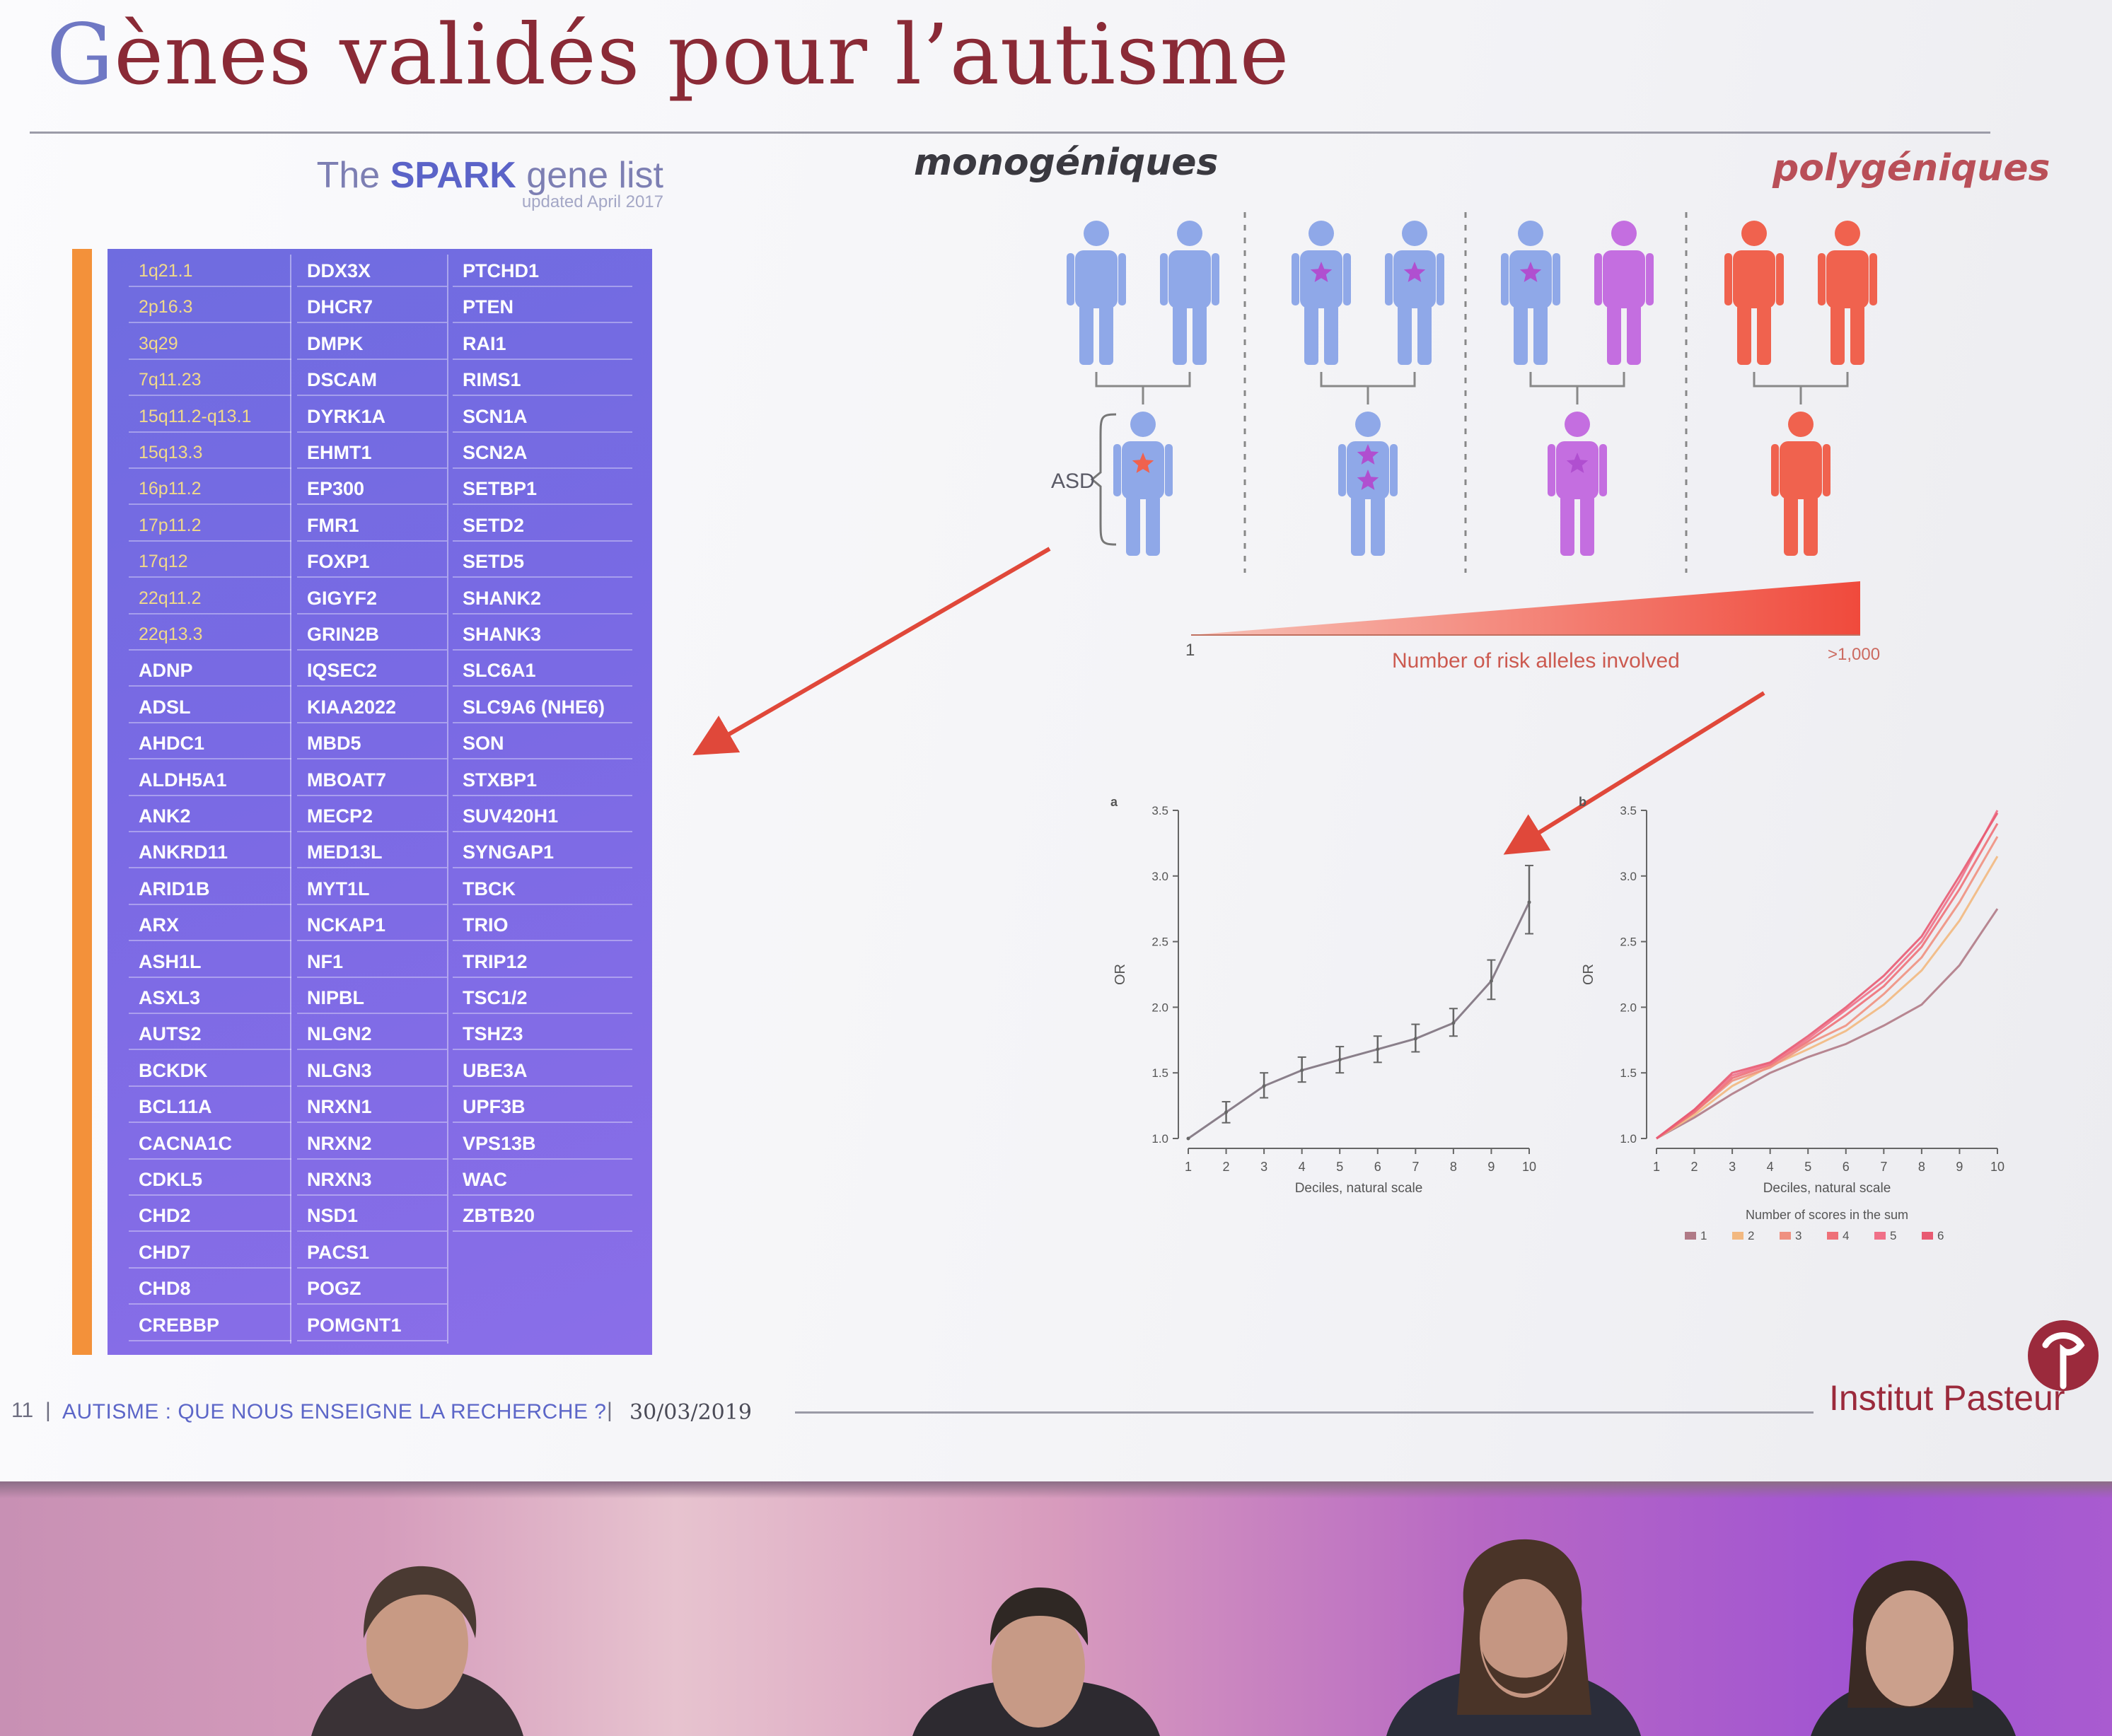 Image resolution: width=2112 pixels, height=1736 pixels. Describe the element at coordinates (542, 743) in the screenshot. I see `gene-cell: SON` at that location.